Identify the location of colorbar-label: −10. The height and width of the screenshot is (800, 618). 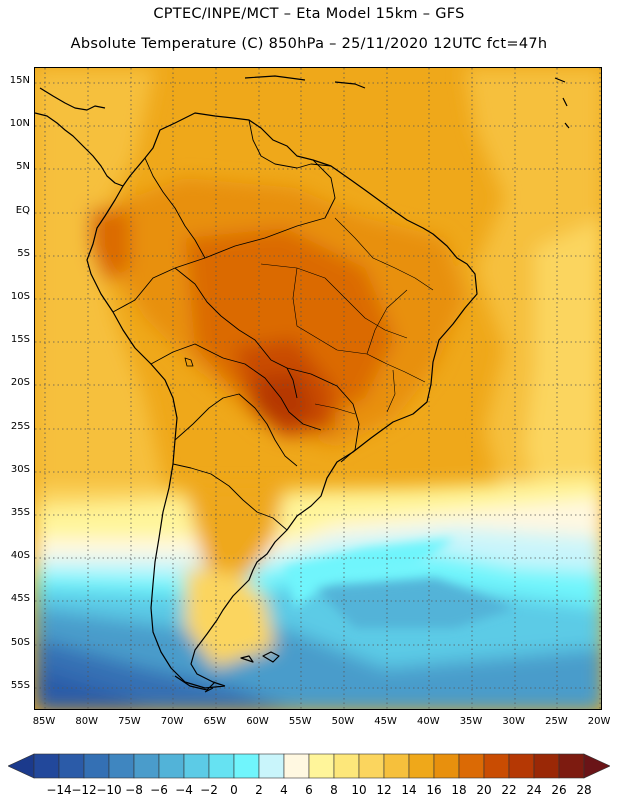
(109, 790).